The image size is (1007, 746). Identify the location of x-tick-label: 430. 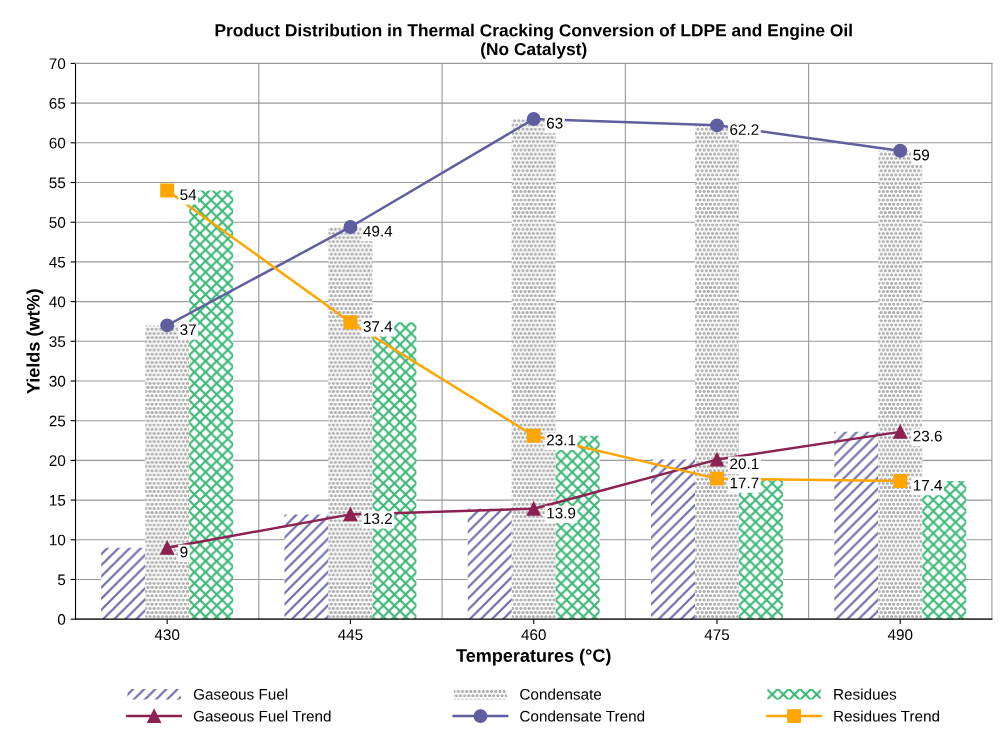
(167, 635).